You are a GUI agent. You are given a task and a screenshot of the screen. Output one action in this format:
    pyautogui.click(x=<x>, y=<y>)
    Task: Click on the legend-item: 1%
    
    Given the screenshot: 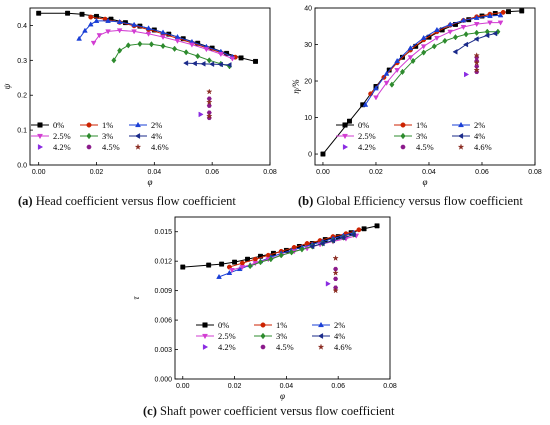 What is the action you would take?
    pyautogui.click(x=410, y=125)
    